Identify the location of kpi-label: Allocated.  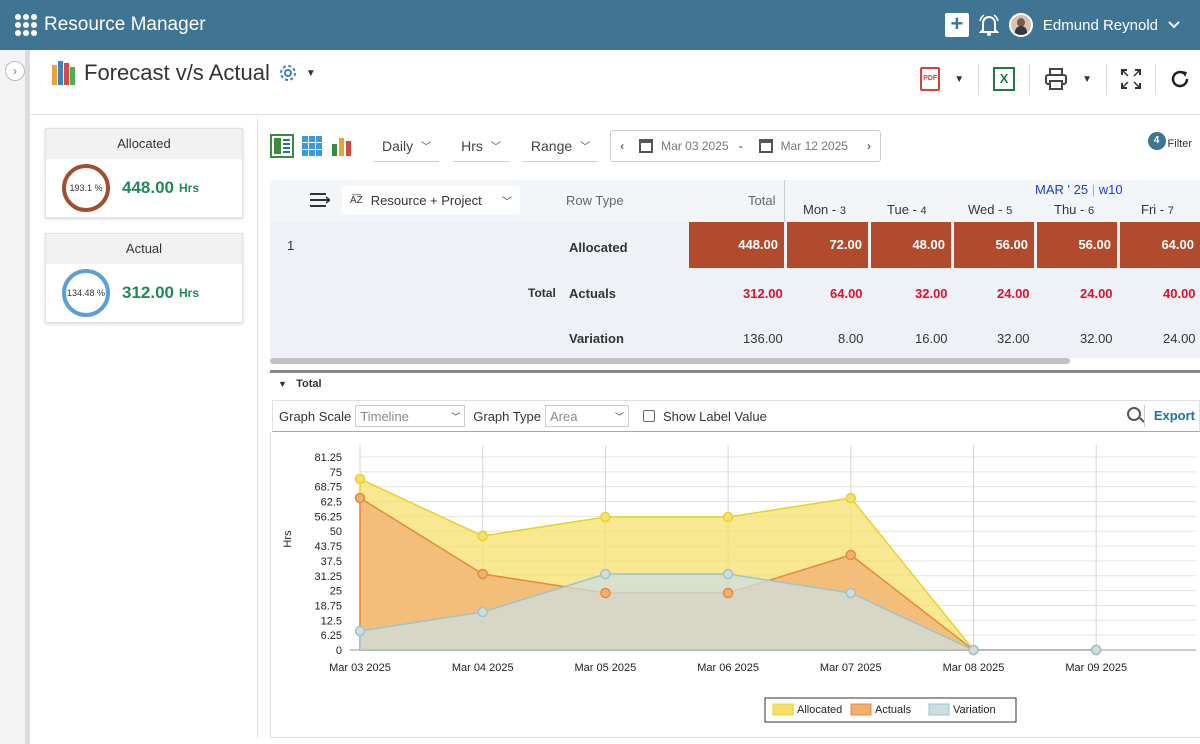
(144, 144).